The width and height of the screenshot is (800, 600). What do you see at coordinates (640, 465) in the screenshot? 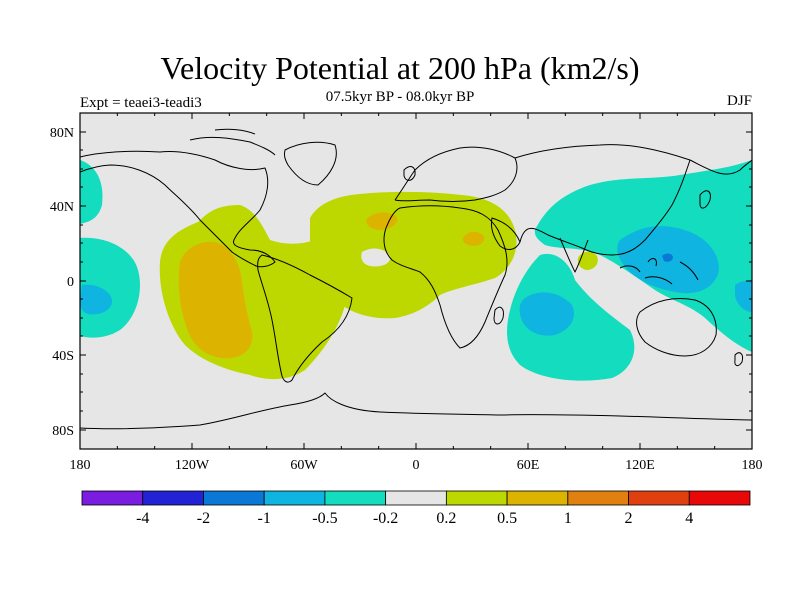
I see `lon-tick-label: 120E` at bounding box center [640, 465].